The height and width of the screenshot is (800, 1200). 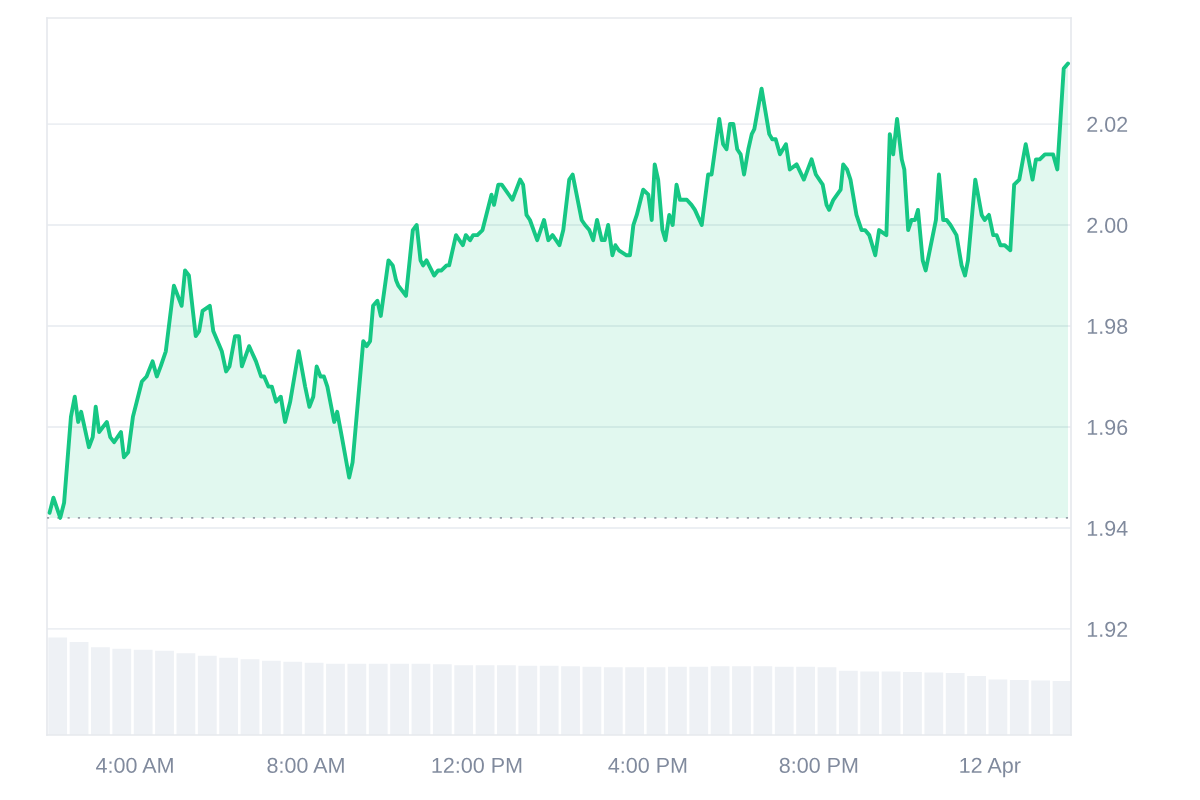 What do you see at coordinates (477, 765) in the screenshot?
I see `x-tick-label: 12:00 PM` at bounding box center [477, 765].